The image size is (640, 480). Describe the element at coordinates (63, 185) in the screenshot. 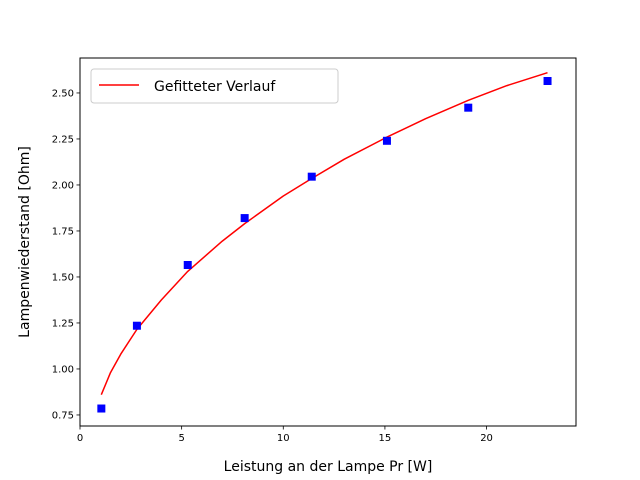

I see `y-tick-label: 2.00` at that location.